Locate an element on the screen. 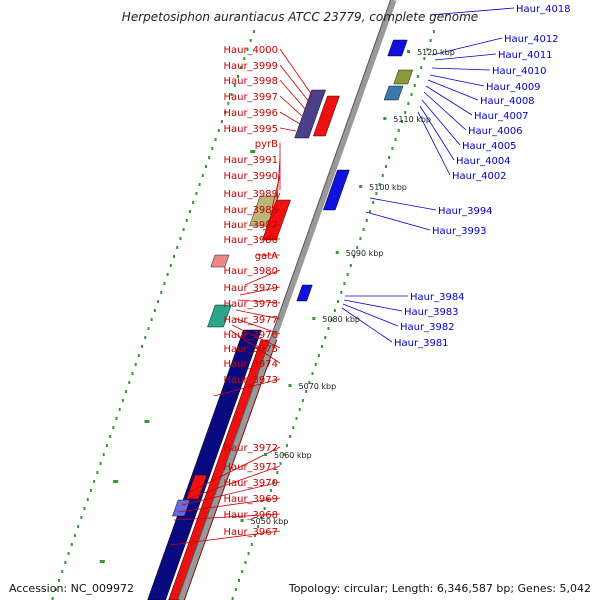 This screenshot has height=600, width=600. gene-label-left: Haur_3995 is located at coordinates (250, 129).